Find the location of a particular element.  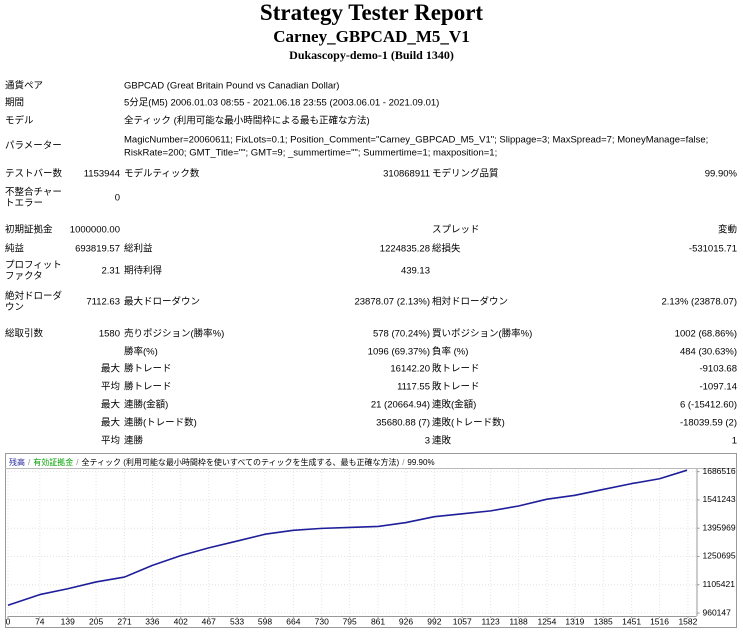

stat-label: 負率 (%) is located at coordinates (450, 352).